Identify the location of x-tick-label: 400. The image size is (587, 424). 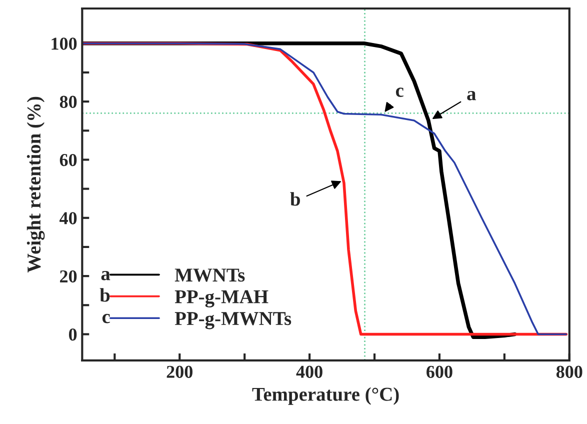
(309, 372).